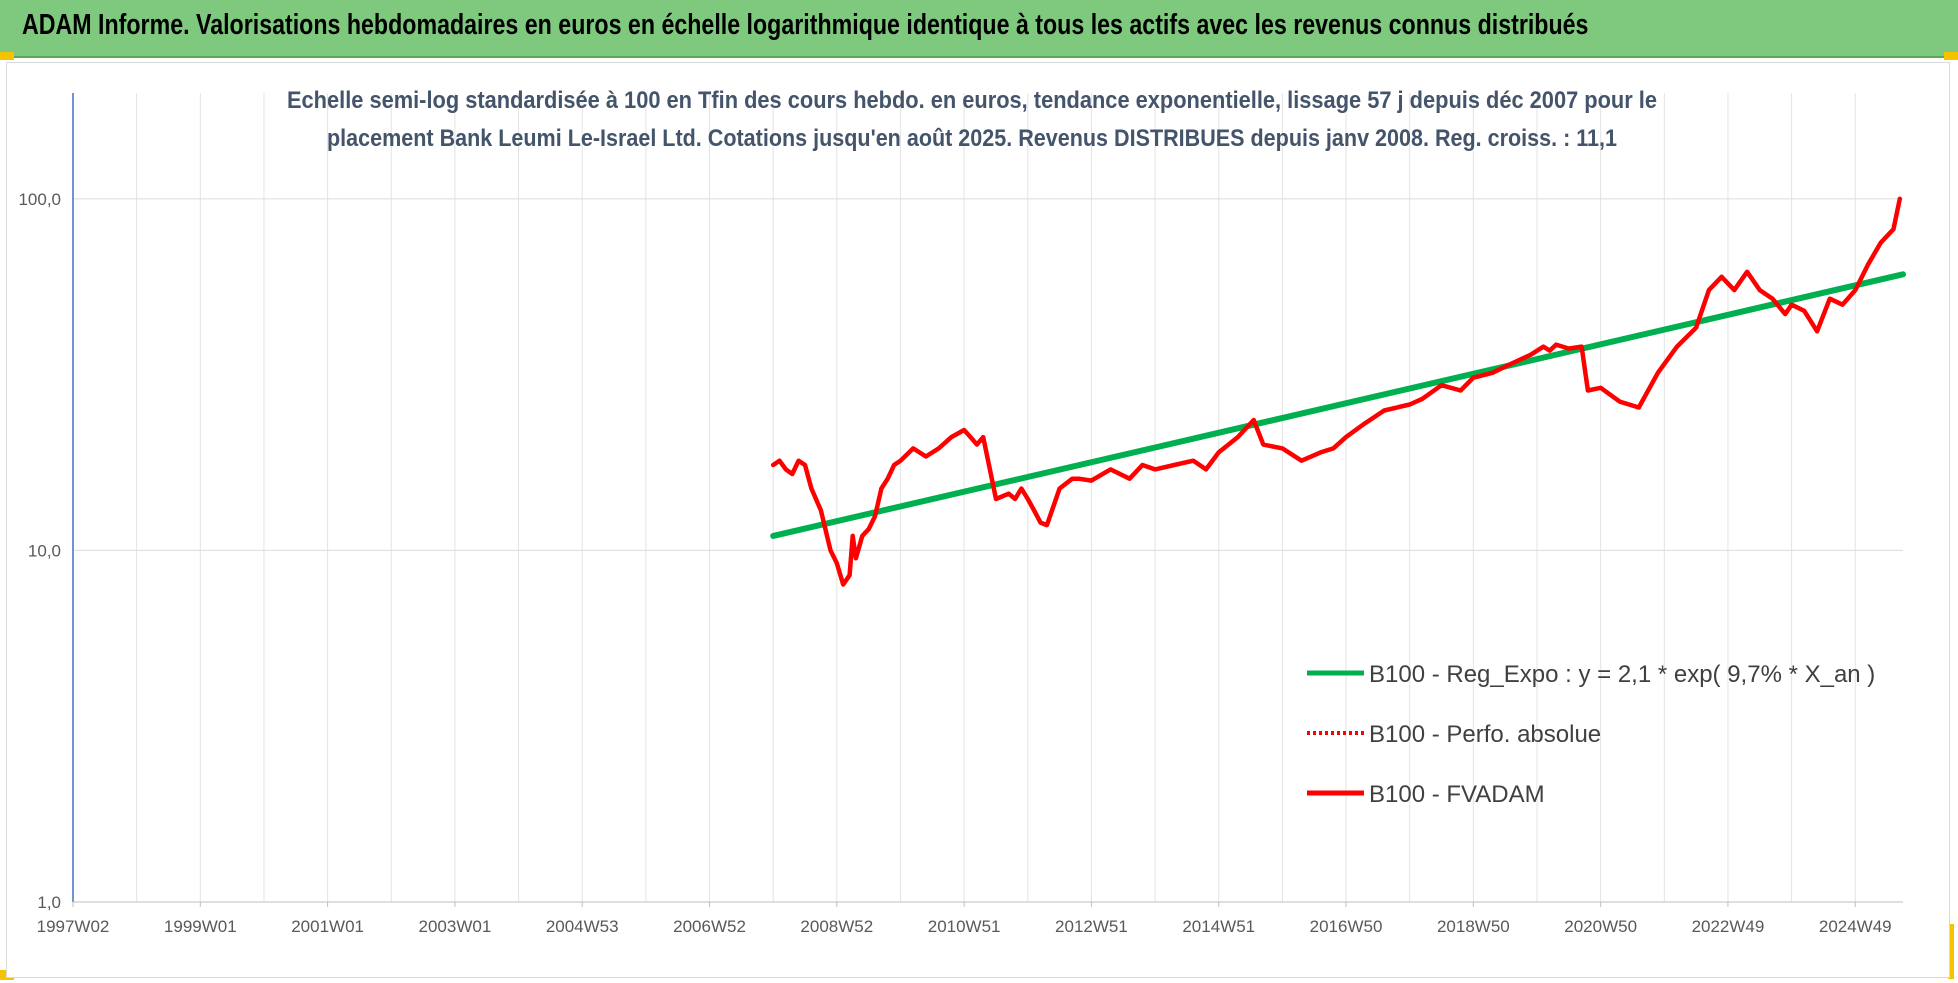 The width and height of the screenshot is (1958, 983). What do you see at coordinates (327, 926) in the screenshot?
I see `x-tick-label: 2001W01` at bounding box center [327, 926].